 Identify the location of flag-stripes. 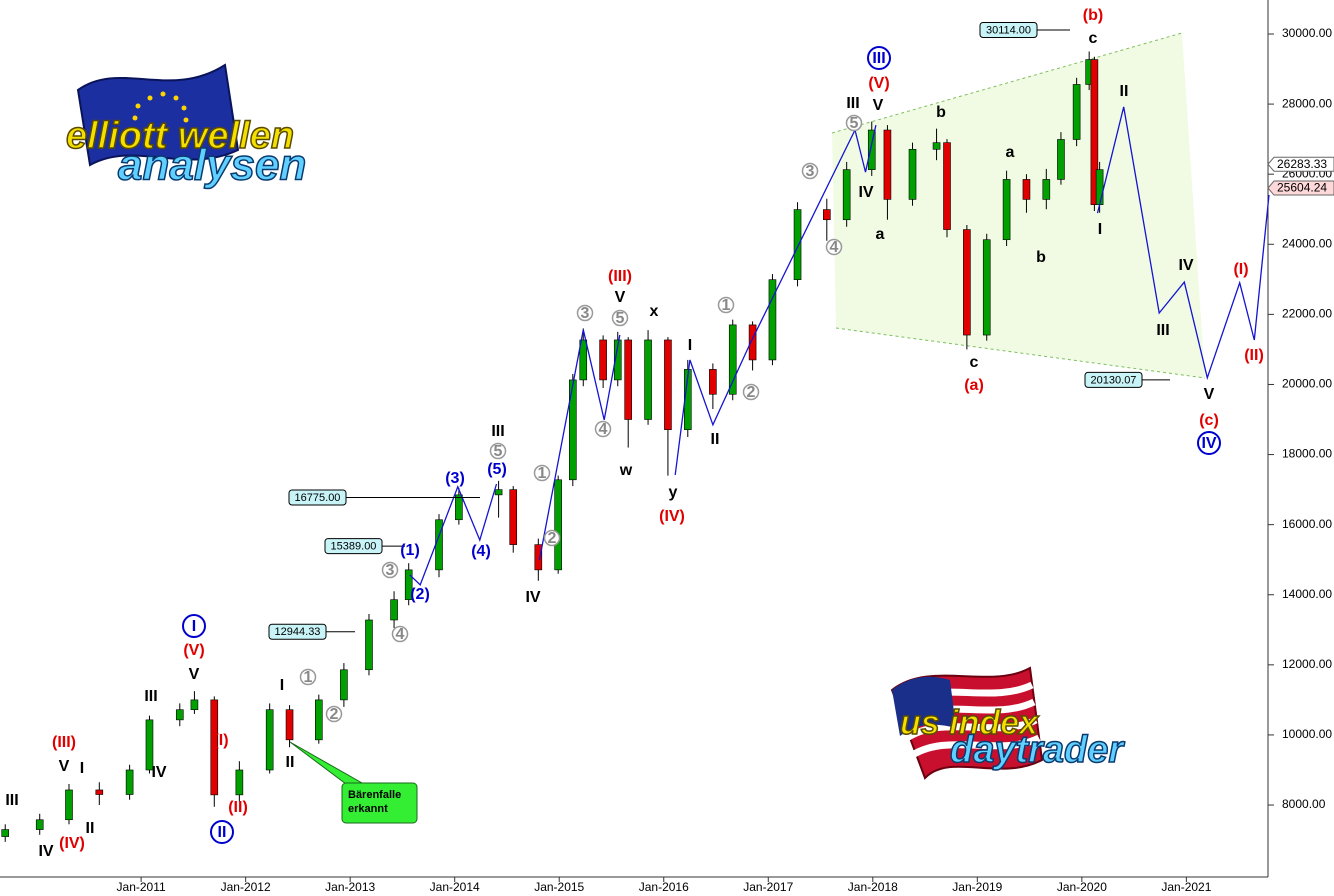
(967, 721).